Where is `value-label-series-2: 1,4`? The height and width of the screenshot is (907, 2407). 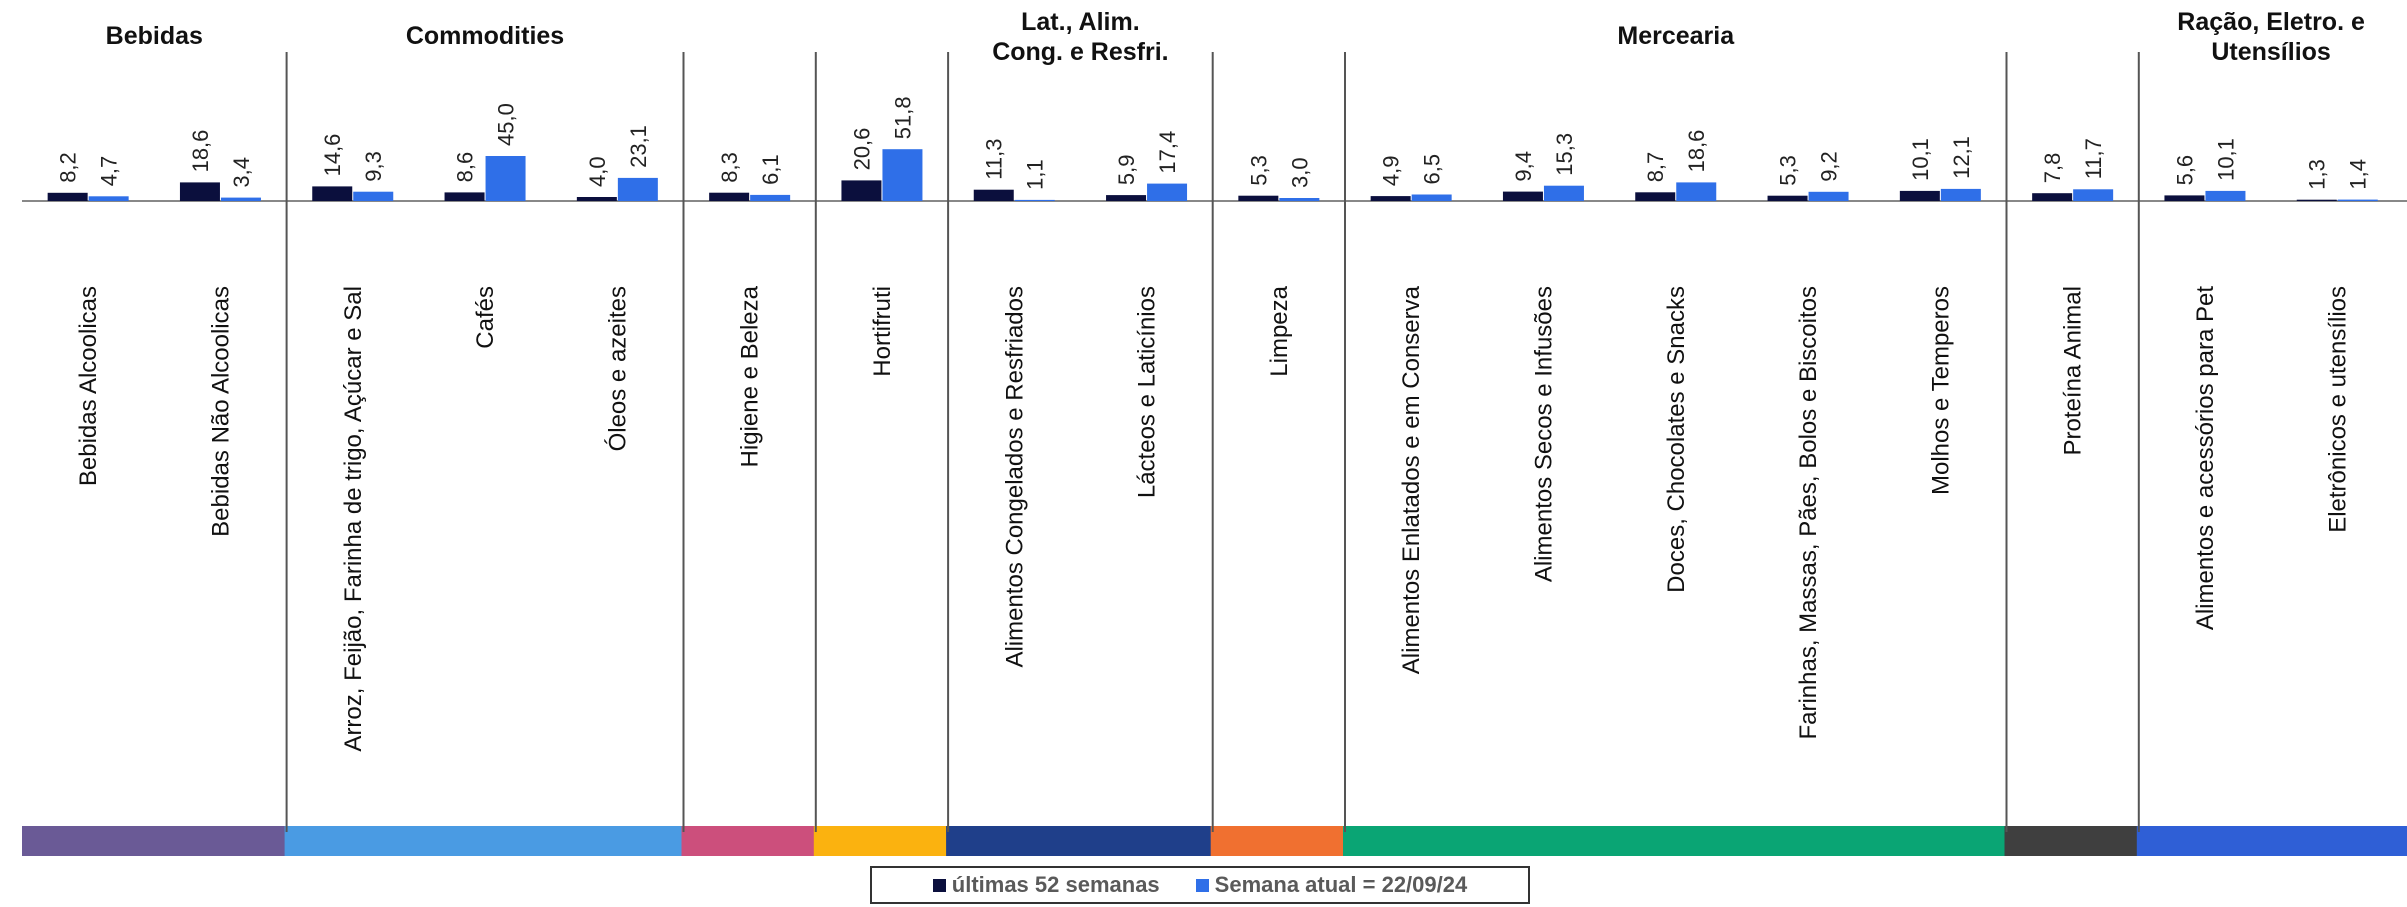 value-label-series-2: 1,4 is located at coordinates (2358, 174).